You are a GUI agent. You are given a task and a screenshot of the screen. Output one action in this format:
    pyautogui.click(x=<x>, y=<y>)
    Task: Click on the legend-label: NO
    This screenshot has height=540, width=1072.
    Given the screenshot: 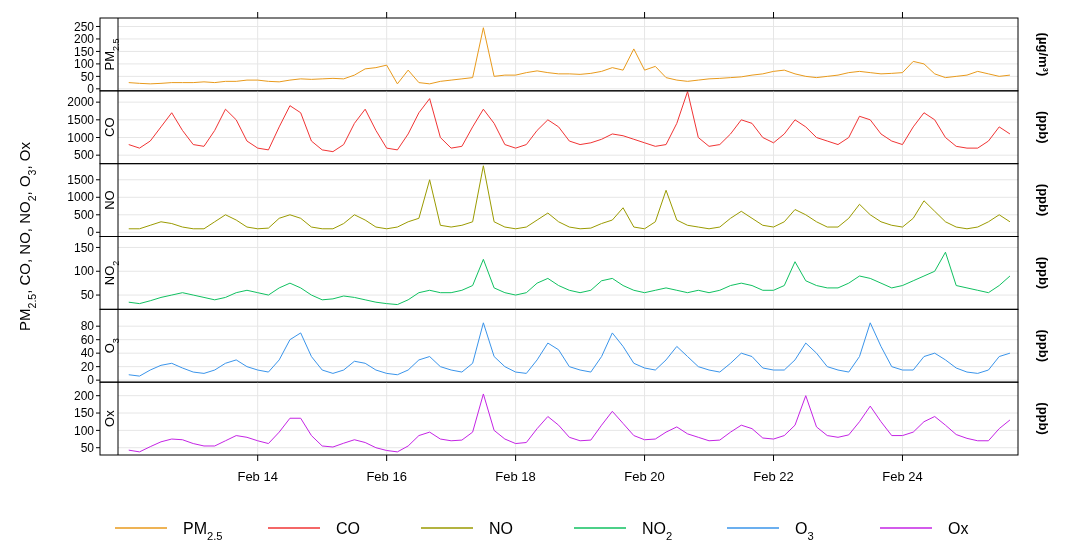 What is the action you would take?
    pyautogui.click(x=501, y=528)
    